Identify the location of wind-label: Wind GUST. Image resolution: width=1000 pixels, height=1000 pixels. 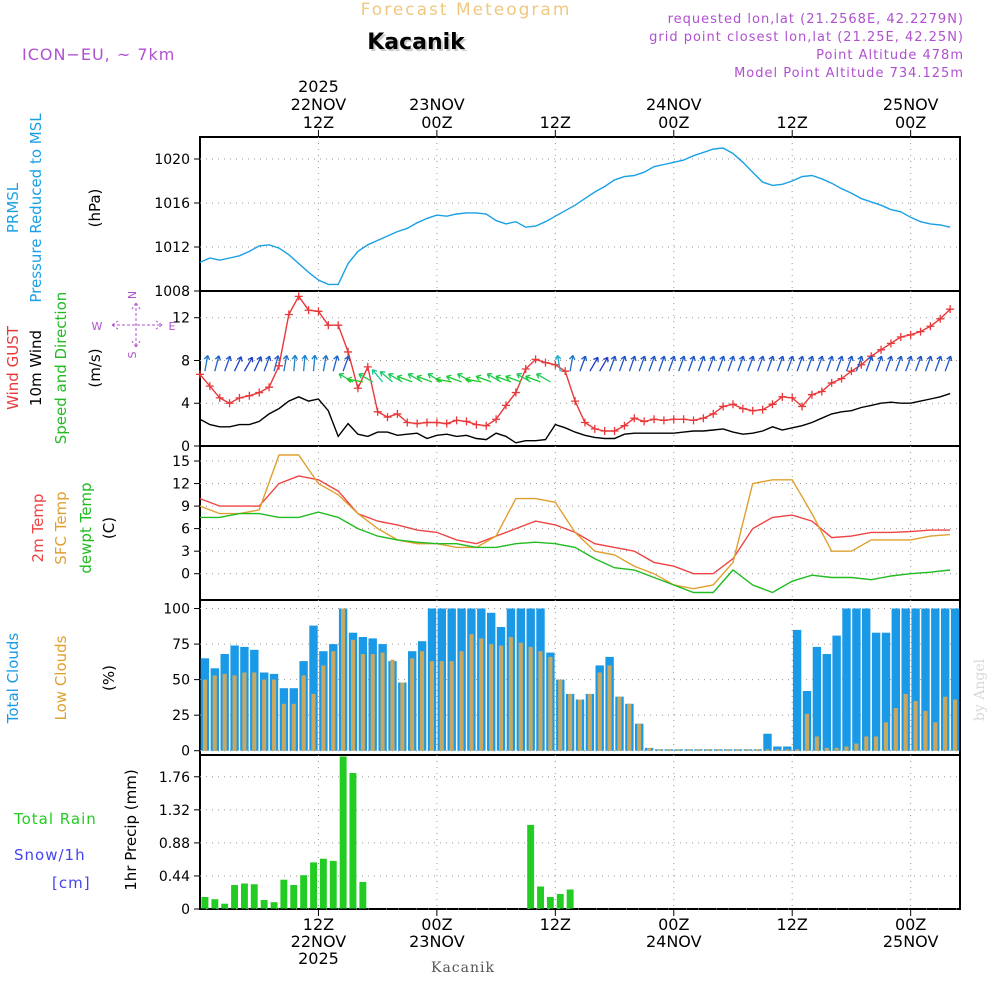
(13, 367).